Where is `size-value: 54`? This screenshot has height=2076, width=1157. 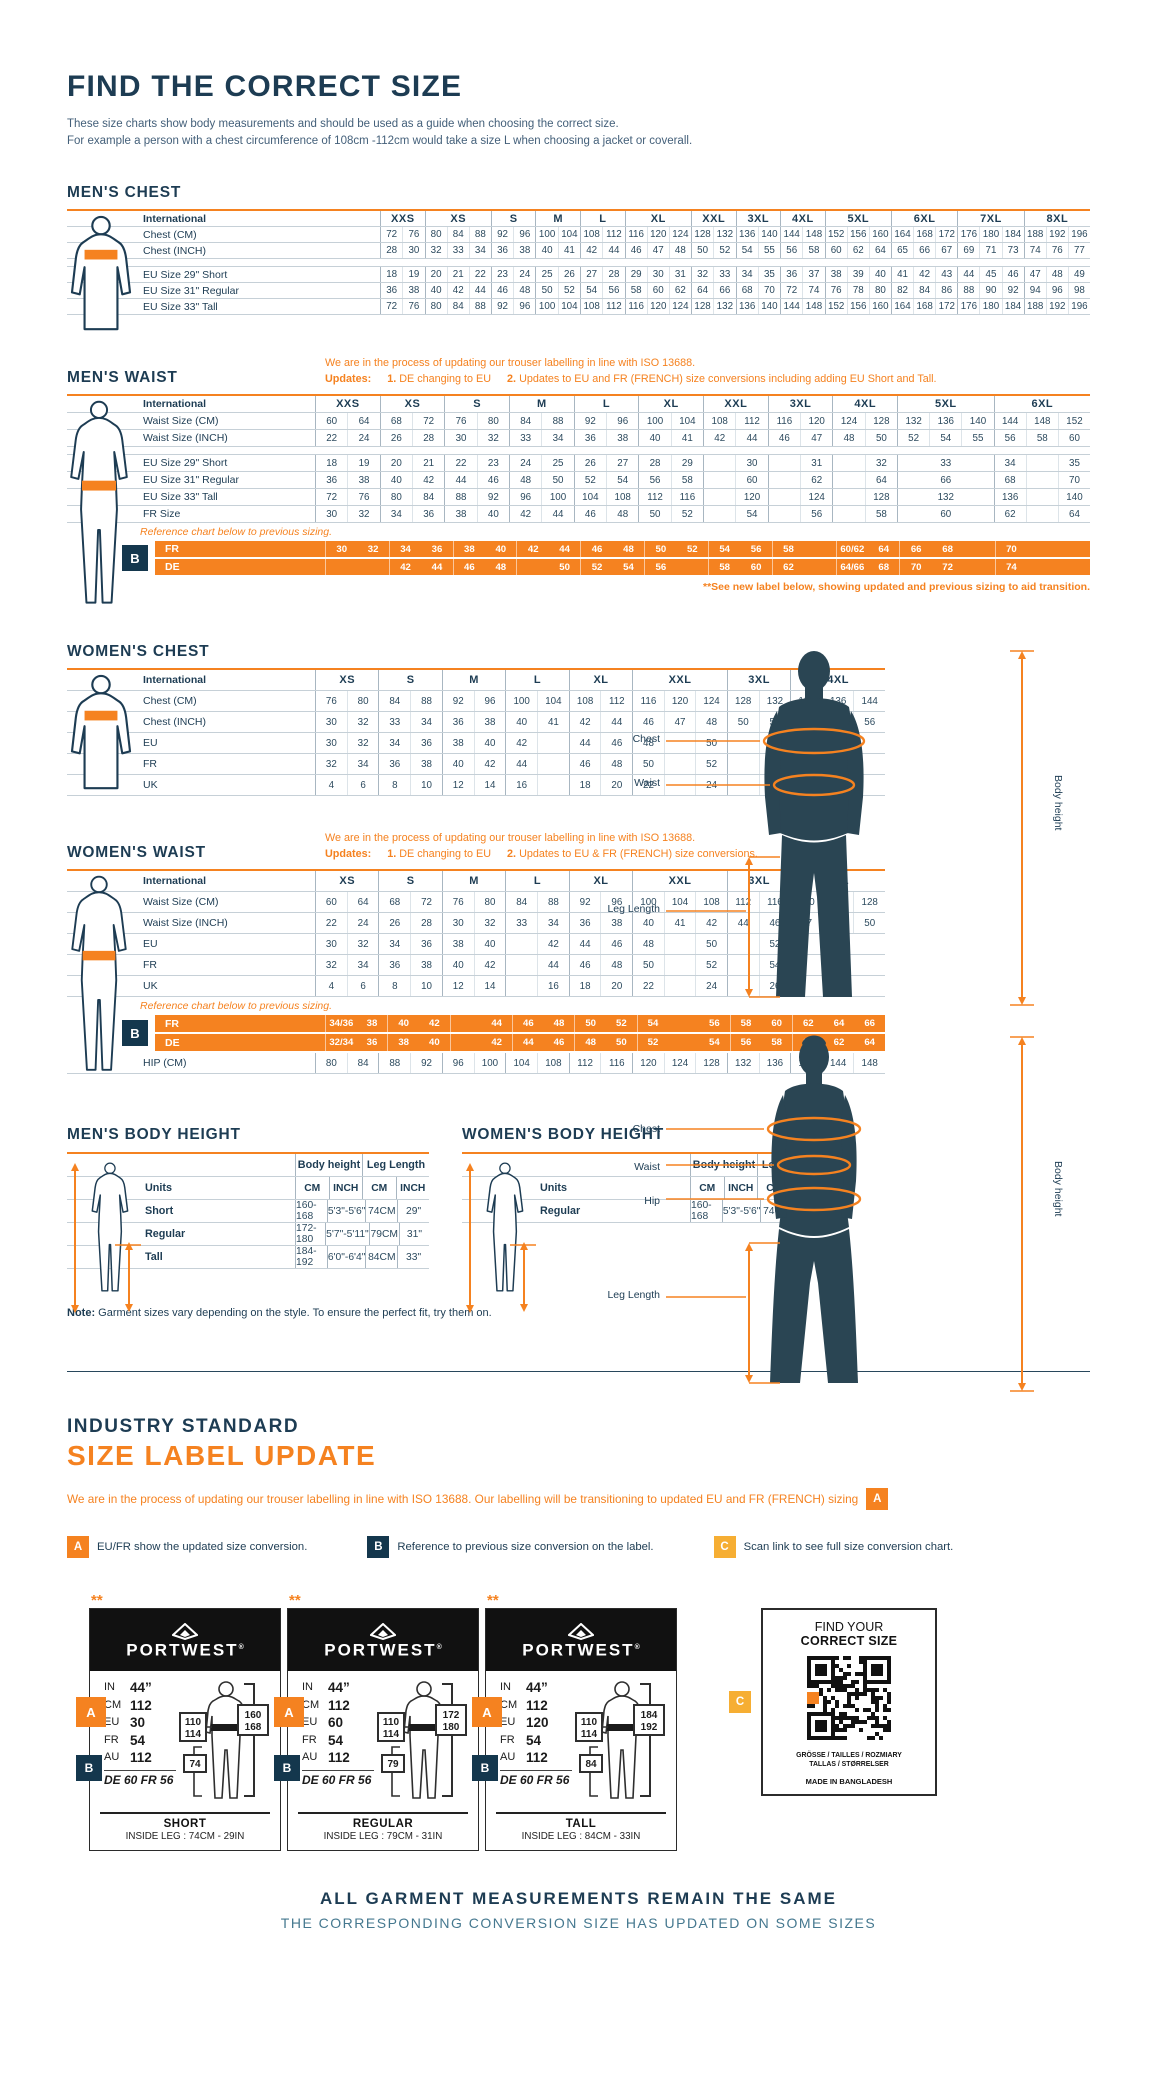
size-value: 54 is located at coordinates (725, 549).